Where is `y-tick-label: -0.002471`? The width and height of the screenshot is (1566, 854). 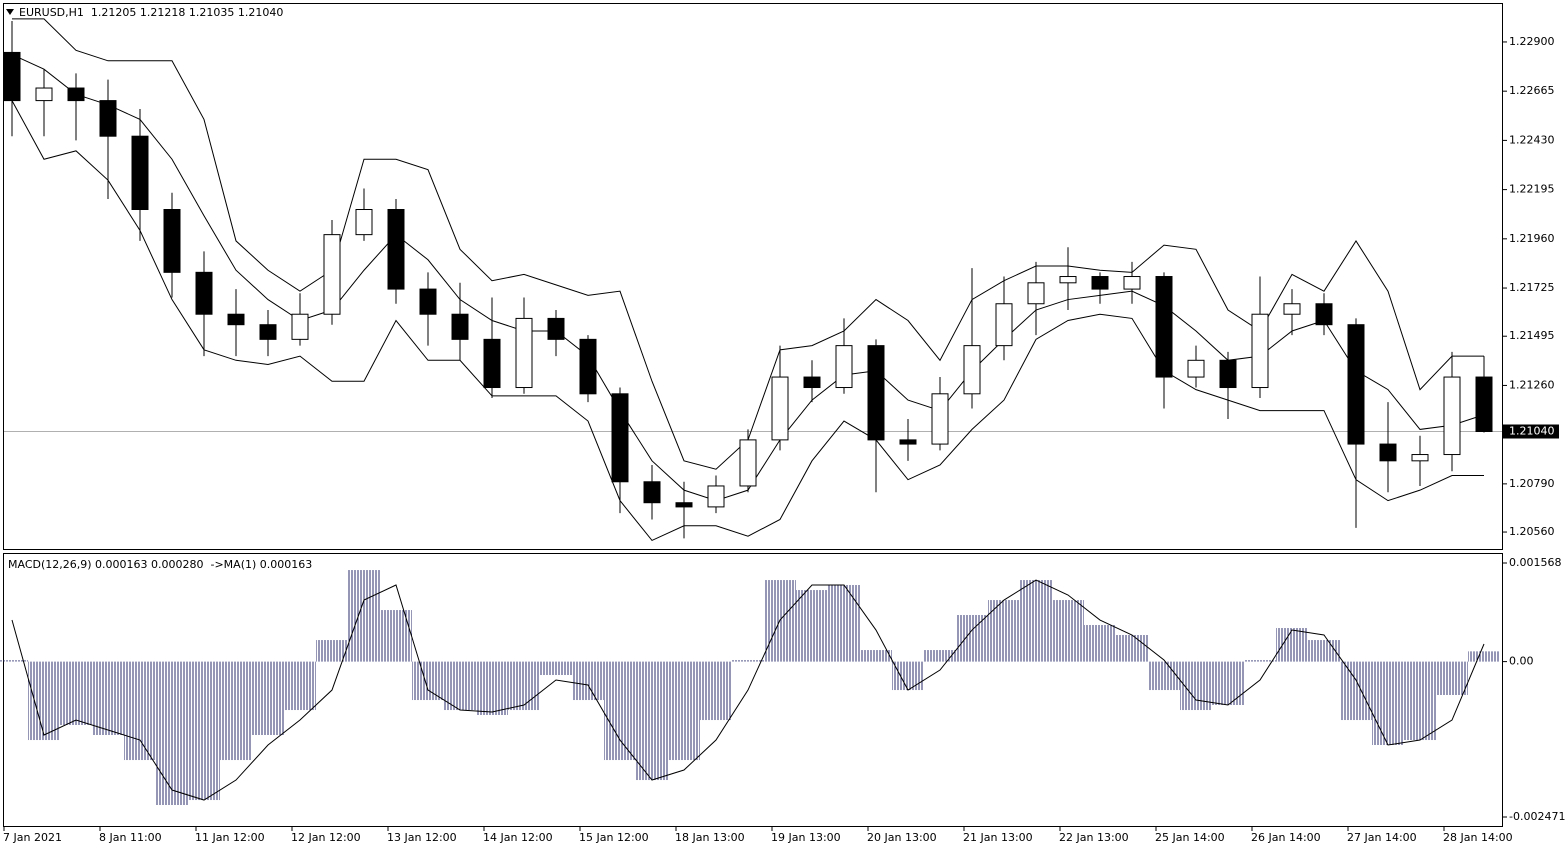 y-tick-label: -0.002471 is located at coordinates (1537, 816).